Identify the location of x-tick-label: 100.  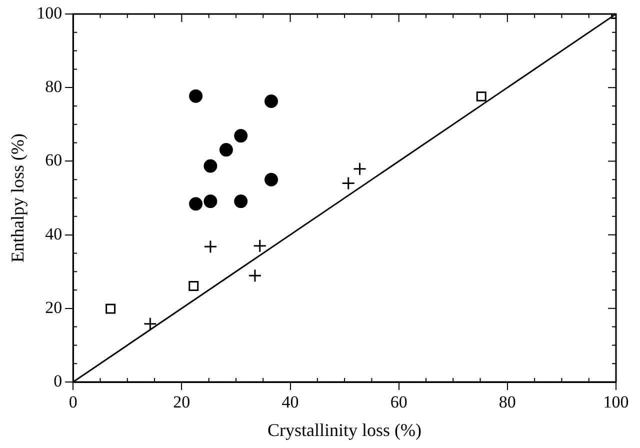
(616, 402).